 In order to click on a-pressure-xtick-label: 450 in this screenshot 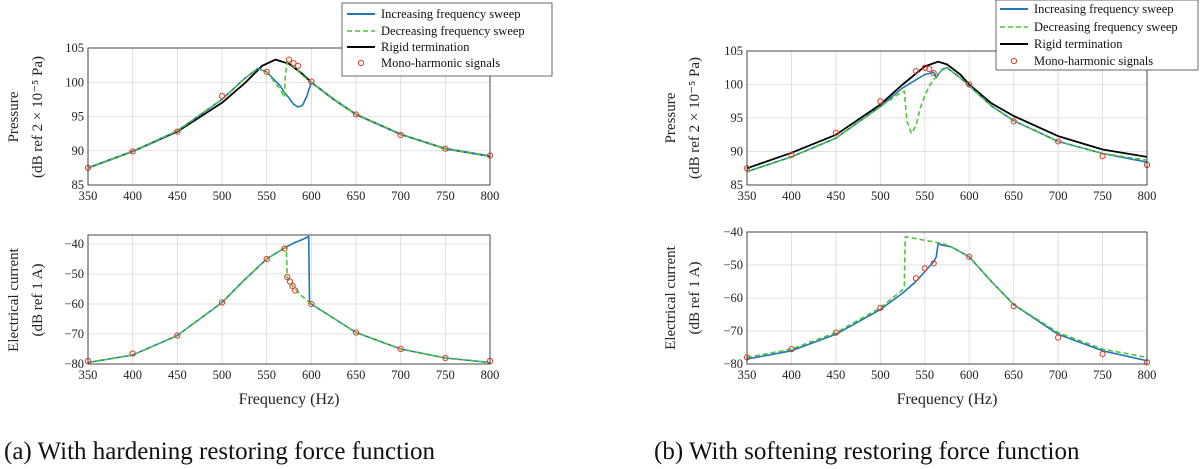, I will do `click(177, 196)`.